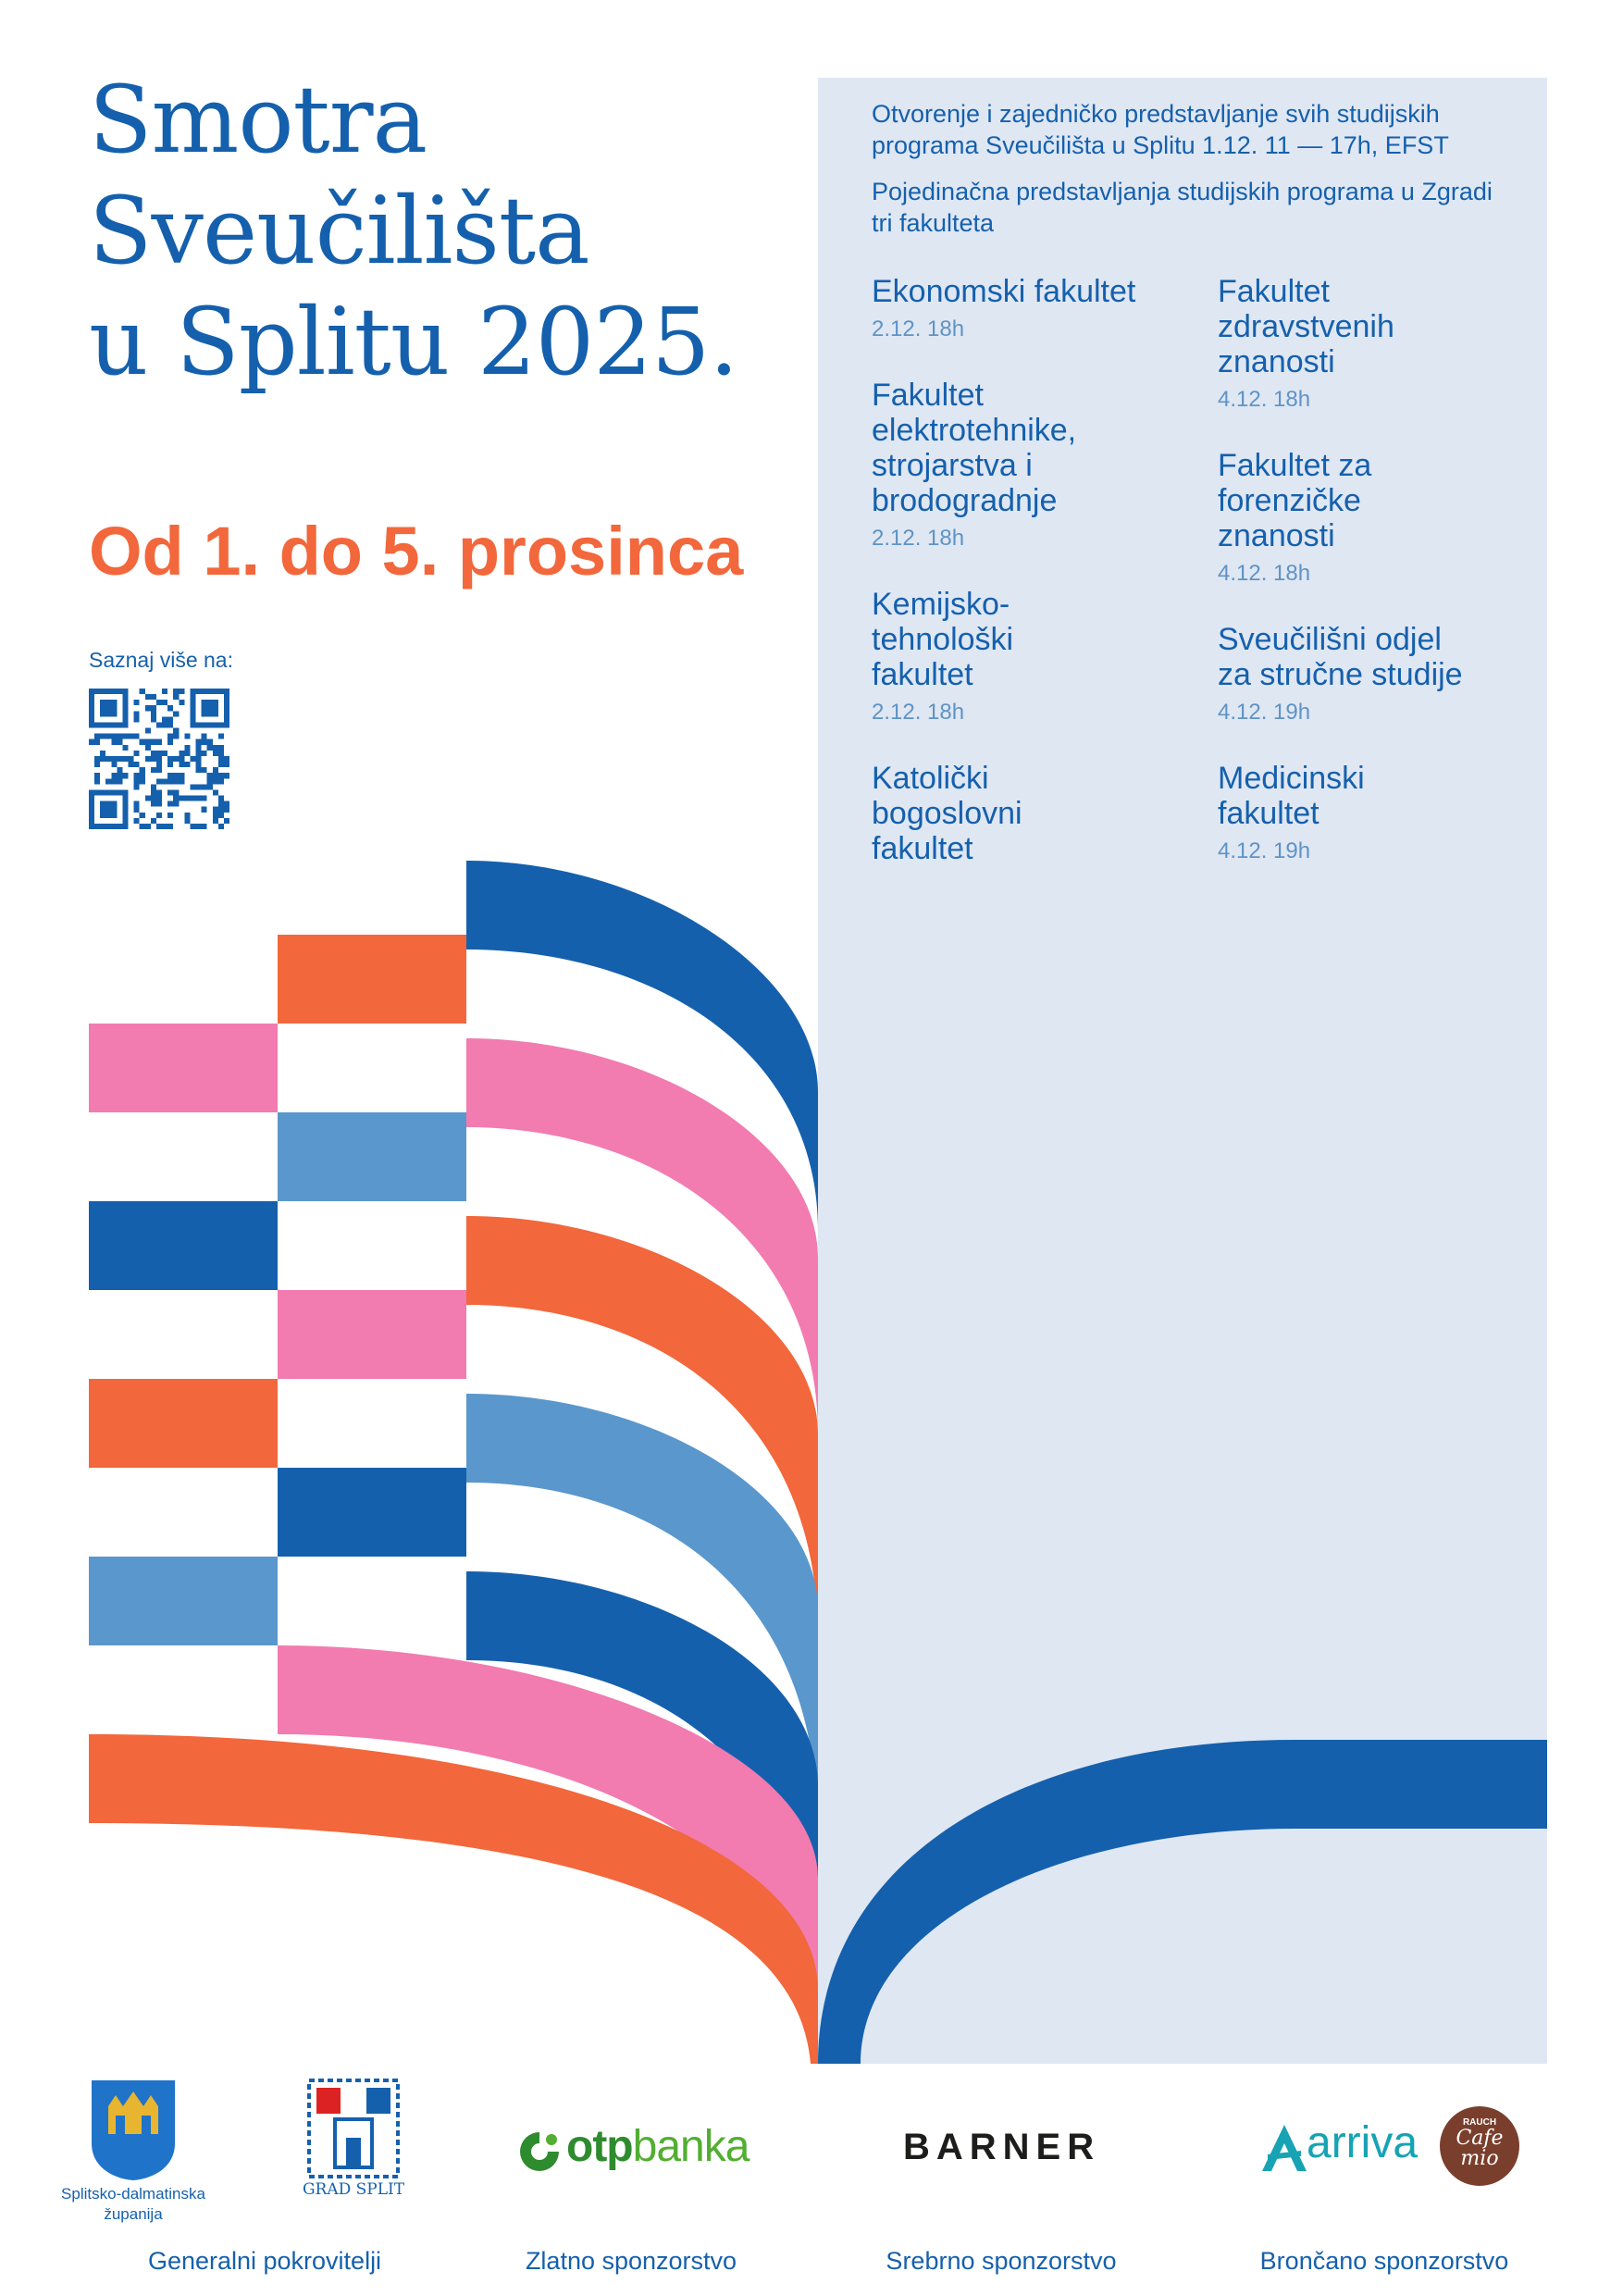 This screenshot has height=2296, width=1623. What do you see at coordinates (947, 814) in the screenshot?
I see `faculty-name: Katolički bogoslovni fakultet` at bounding box center [947, 814].